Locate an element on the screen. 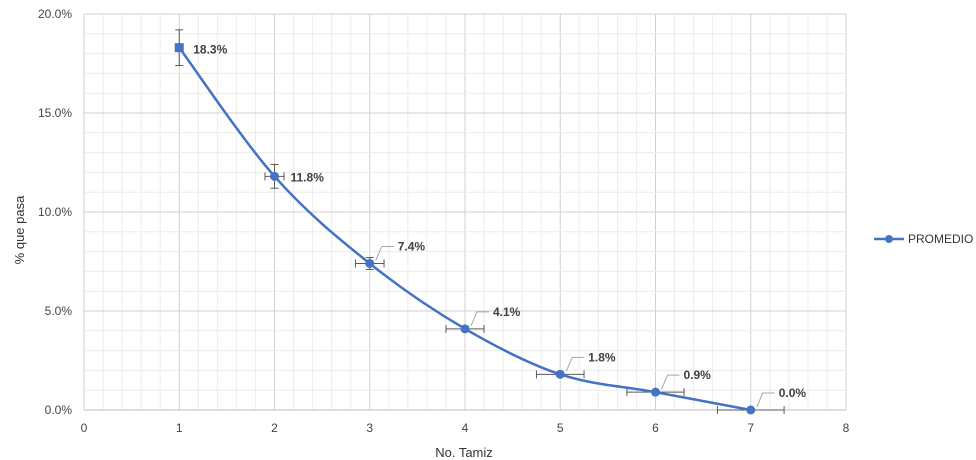 This screenshot has width=976, height=460. x-tick-label: 1 is located at coordinates (179, 428).